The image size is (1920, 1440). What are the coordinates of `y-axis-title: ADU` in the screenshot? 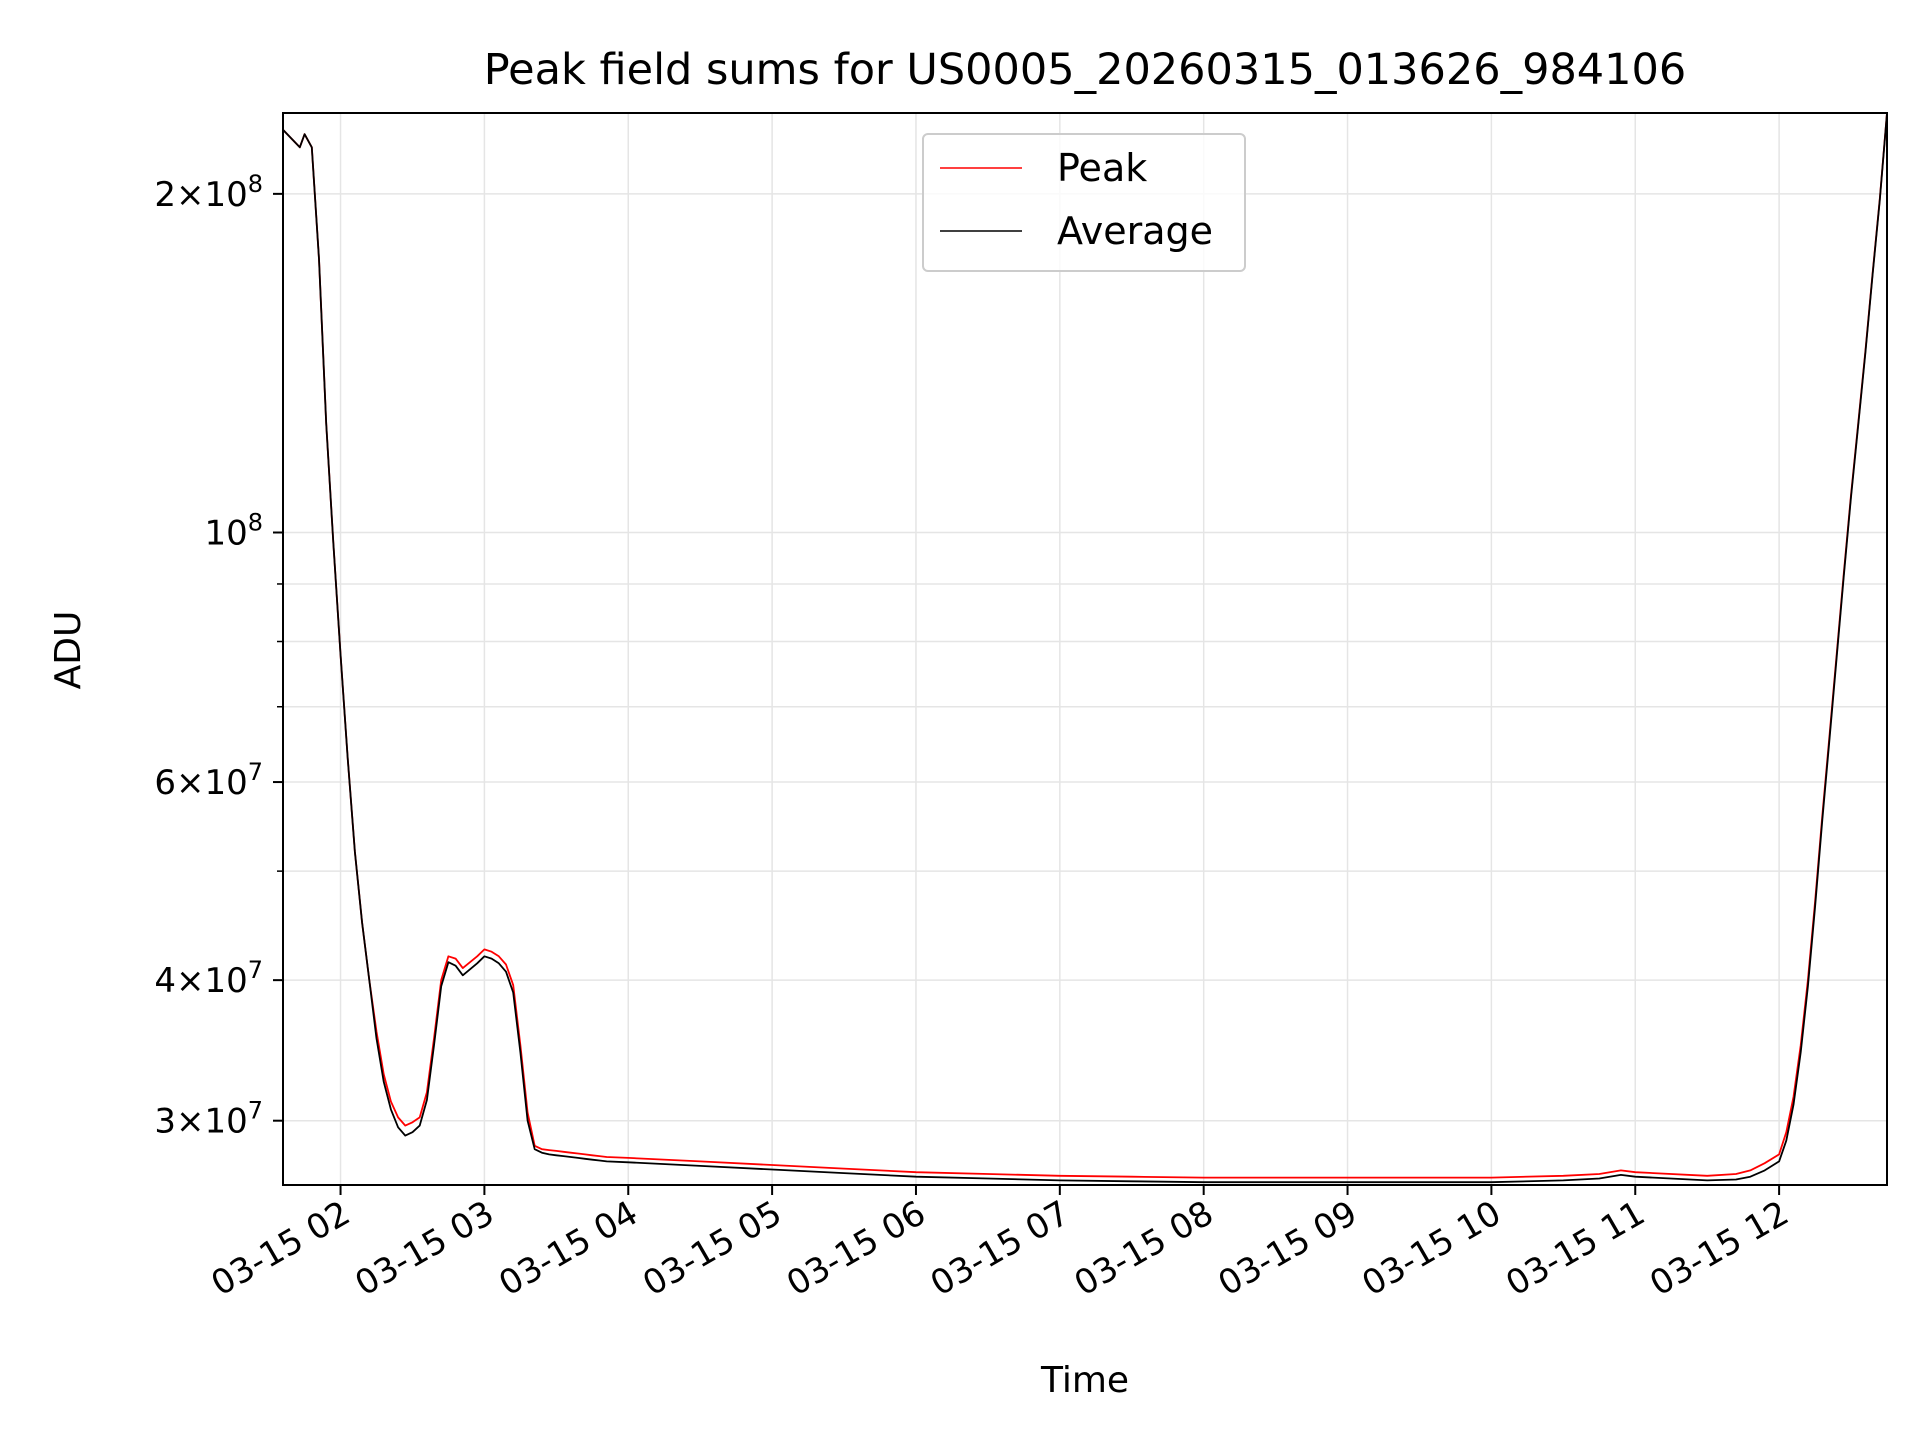 It's located at (68, 650).